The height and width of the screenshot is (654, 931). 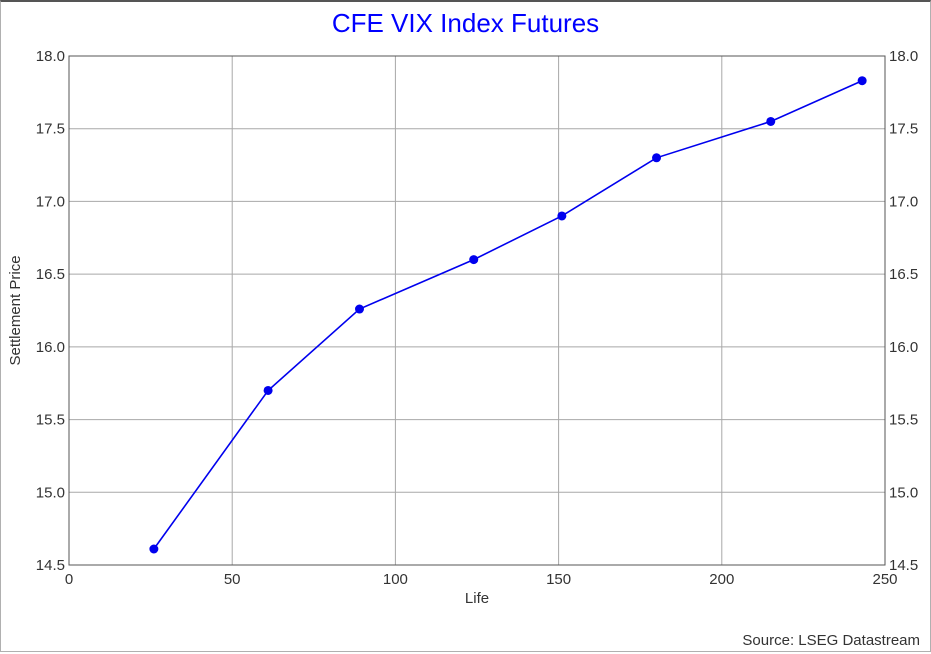 I want to click on y-tick-label-right: 15.5, so click(x=903, y=420).